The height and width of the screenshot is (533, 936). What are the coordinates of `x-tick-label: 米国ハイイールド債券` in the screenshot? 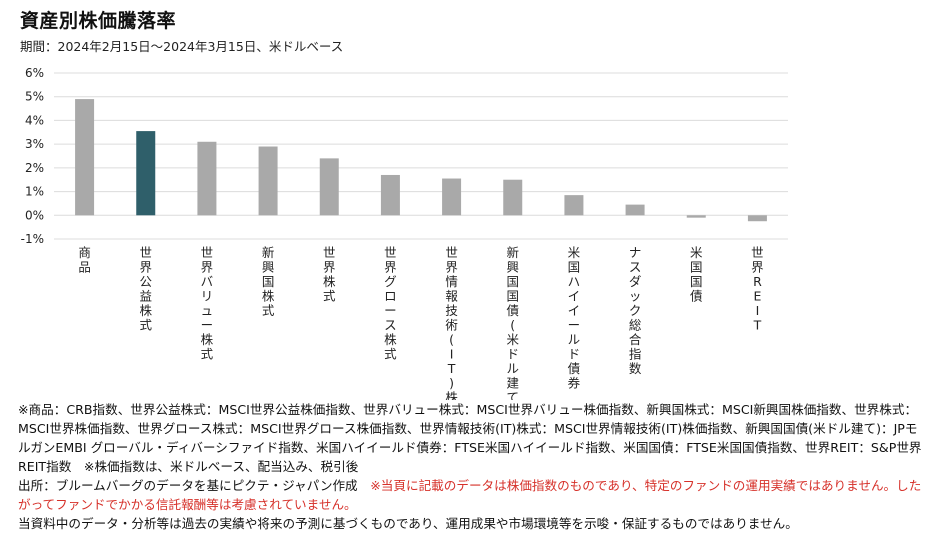 It's located at (574, 318).